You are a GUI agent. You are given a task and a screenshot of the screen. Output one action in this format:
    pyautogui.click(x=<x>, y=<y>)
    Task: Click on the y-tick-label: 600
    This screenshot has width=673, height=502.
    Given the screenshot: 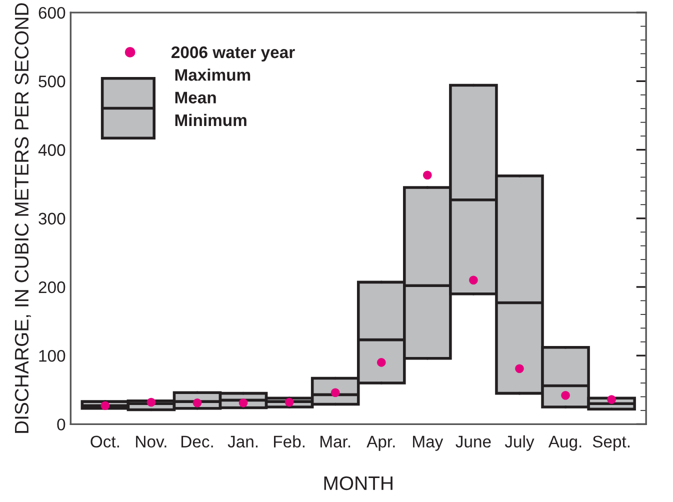 What is the action you would take?
    pyautogui.click(x=52, y=12)
    